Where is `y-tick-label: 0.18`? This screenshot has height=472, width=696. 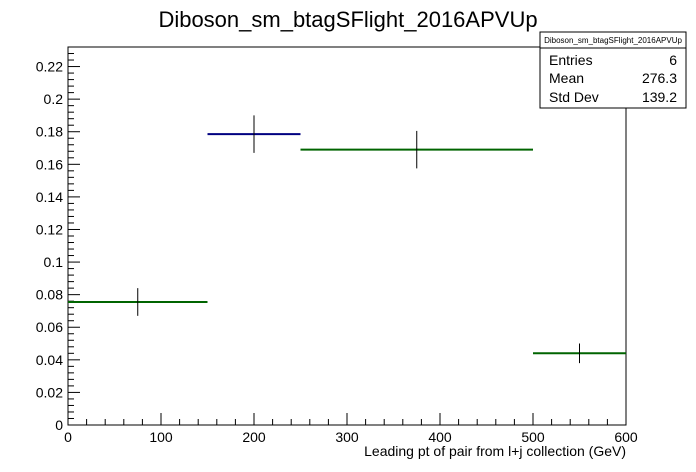 y-tick-label: 0.18 is located at coordinates (49, 132).